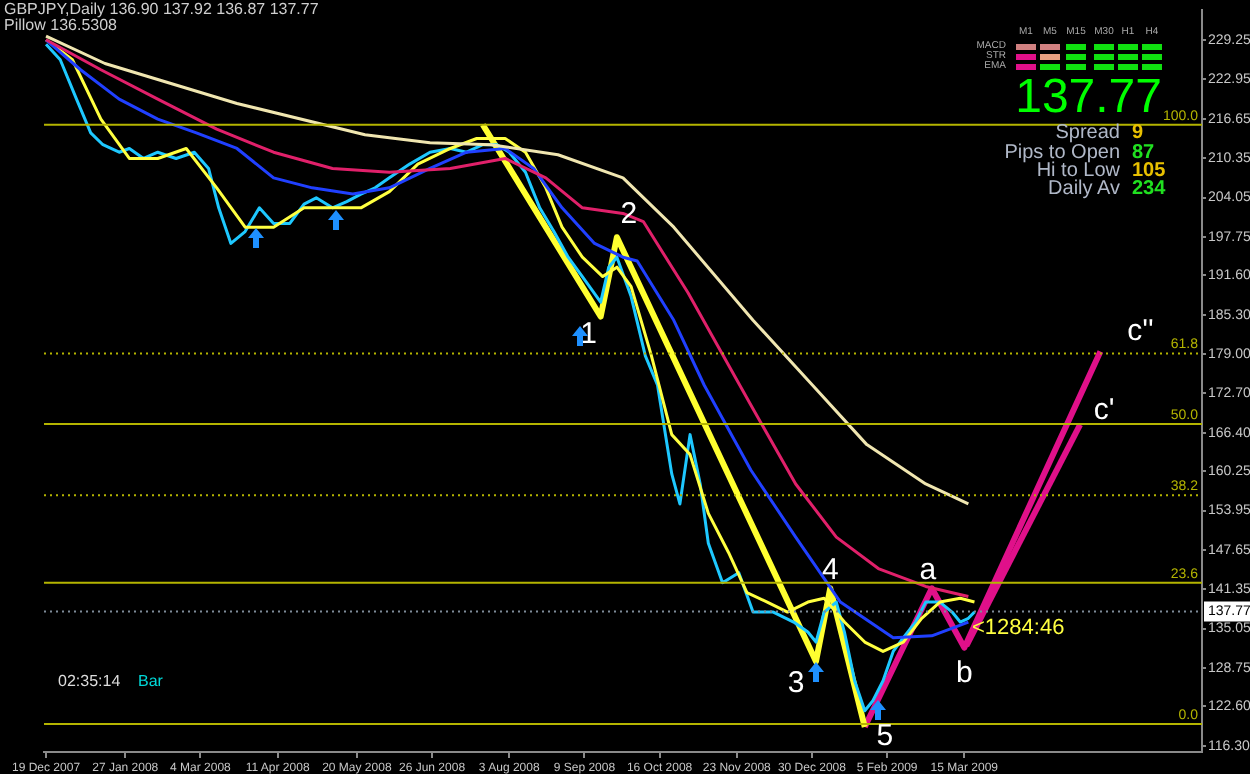 The image size is (1250, 774). I want to click on annotation: b, so click(964, 672).